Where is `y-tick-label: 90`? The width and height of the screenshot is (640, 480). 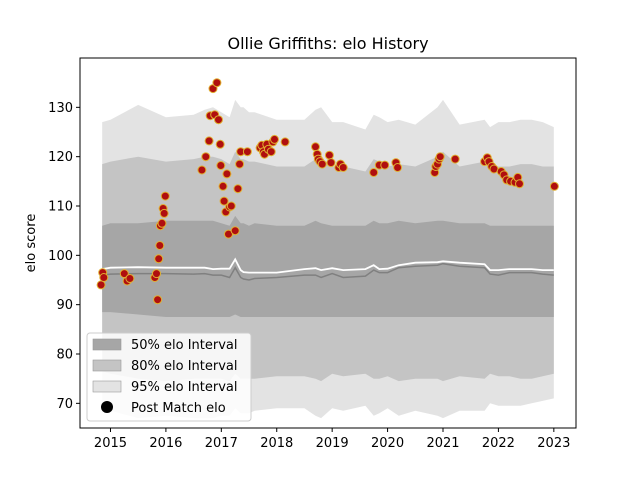 y-tick-label: 90 is located at coordinates (64, 305).